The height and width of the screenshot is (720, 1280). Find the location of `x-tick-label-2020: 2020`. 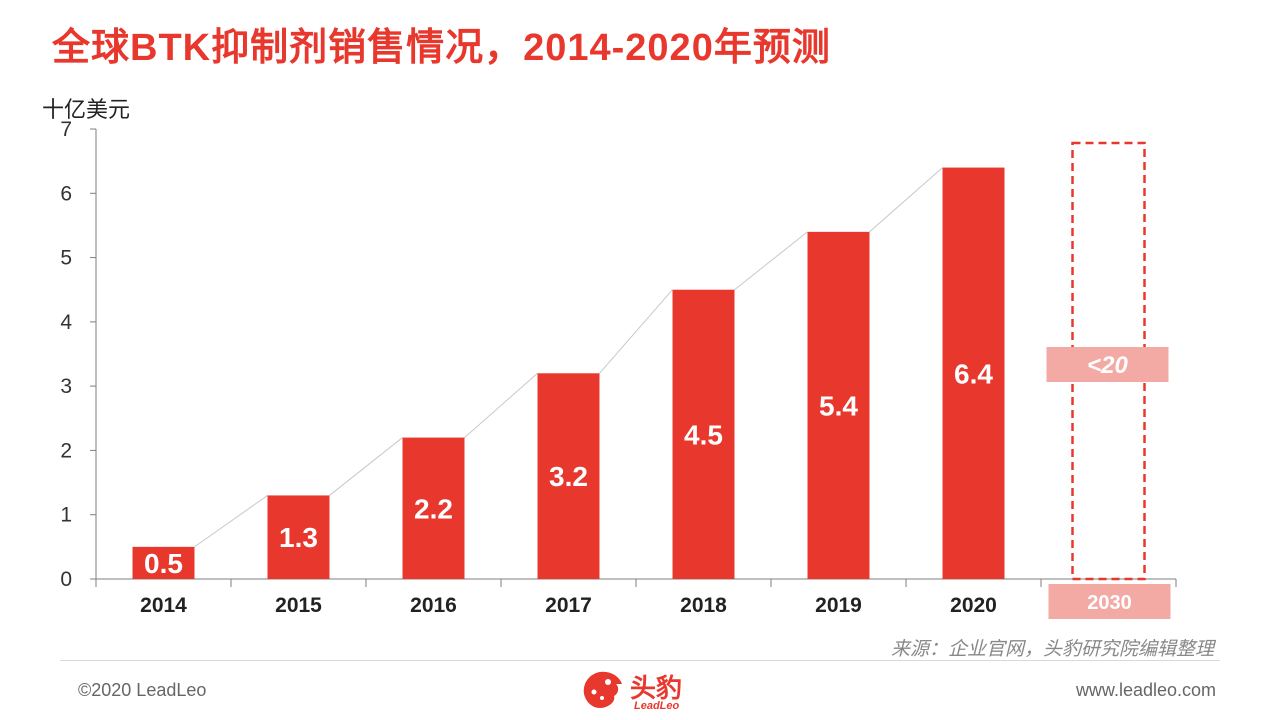

x-tick-label-2020: 2020 is located at coordinates (973, 605).